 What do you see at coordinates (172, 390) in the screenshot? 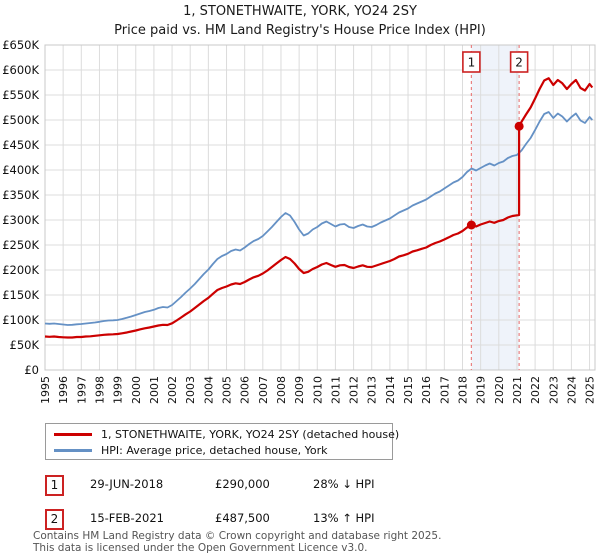
I see `x-axis-label: 2002` at bounding box center [172, 390].